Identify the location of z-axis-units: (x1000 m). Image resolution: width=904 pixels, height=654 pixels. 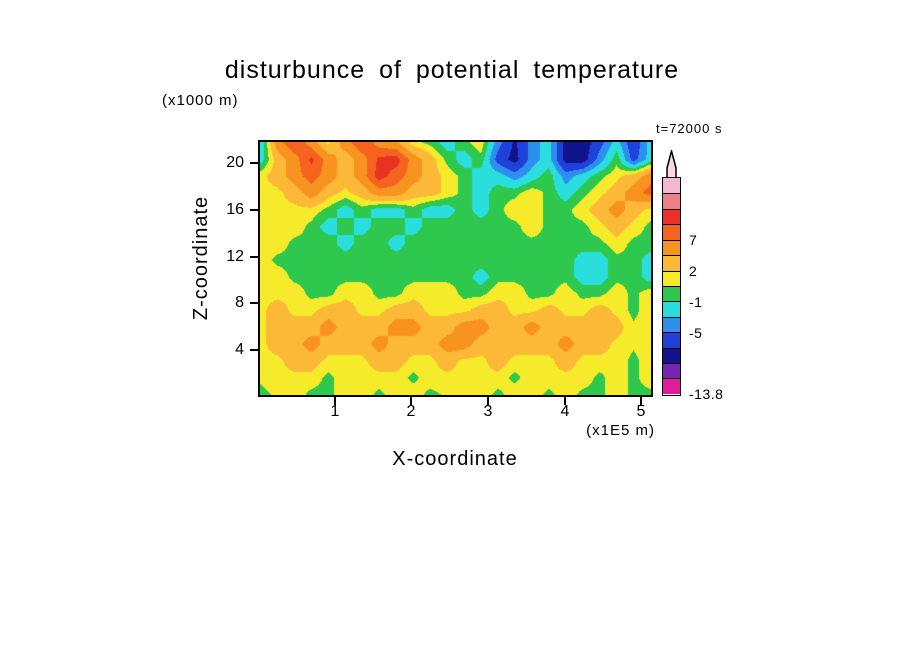
(200, 100).